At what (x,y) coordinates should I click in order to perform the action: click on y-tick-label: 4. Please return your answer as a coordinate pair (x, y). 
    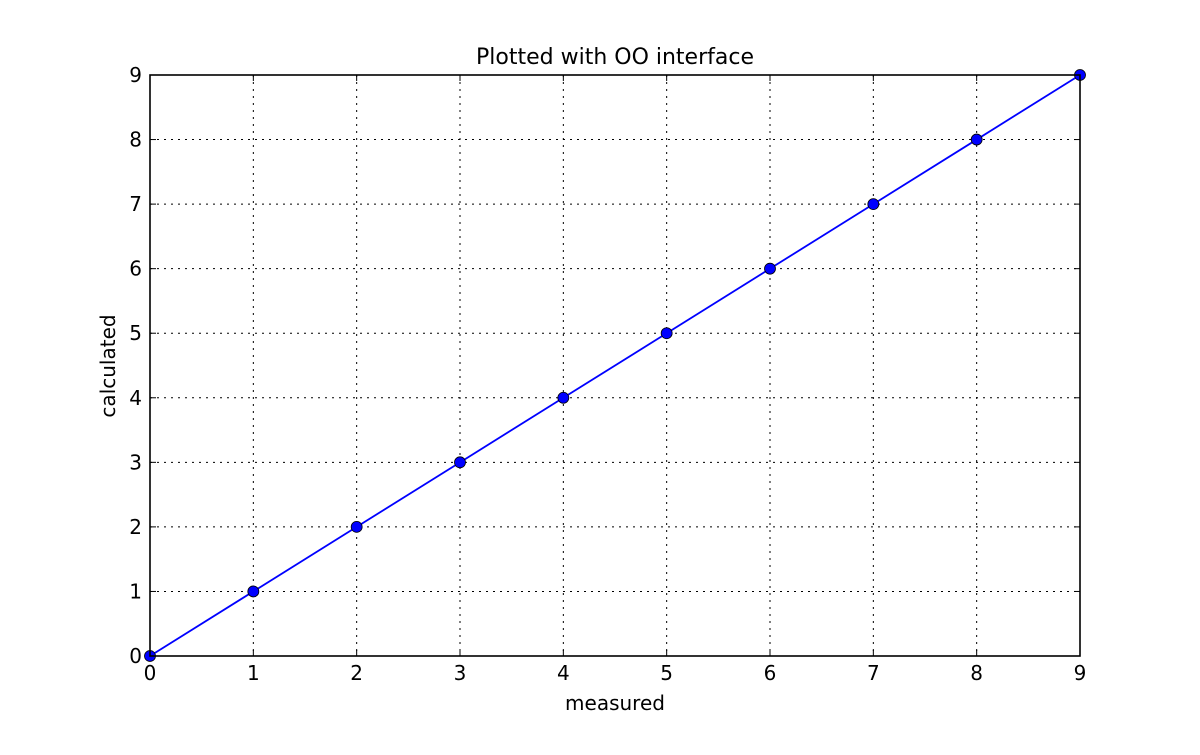
    Looking at the image, I should click on (135, 398).